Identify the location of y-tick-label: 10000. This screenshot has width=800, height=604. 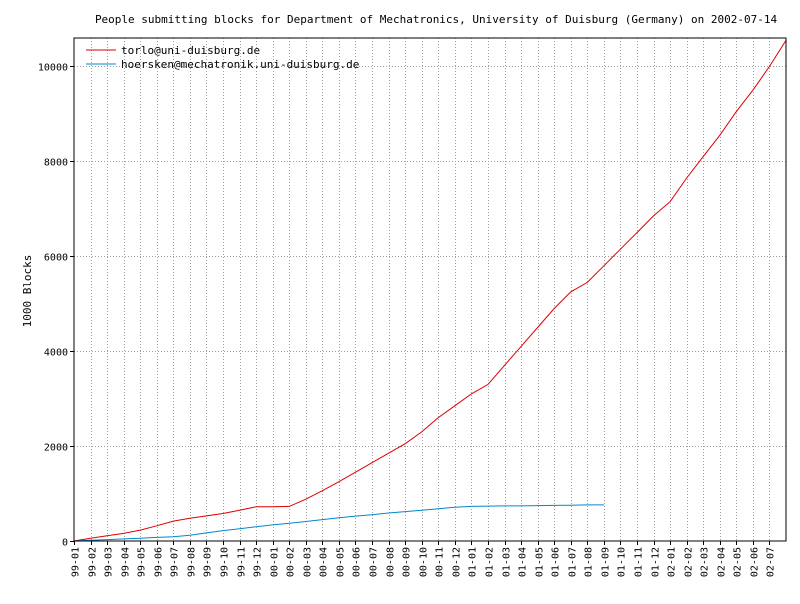
(53, 68).